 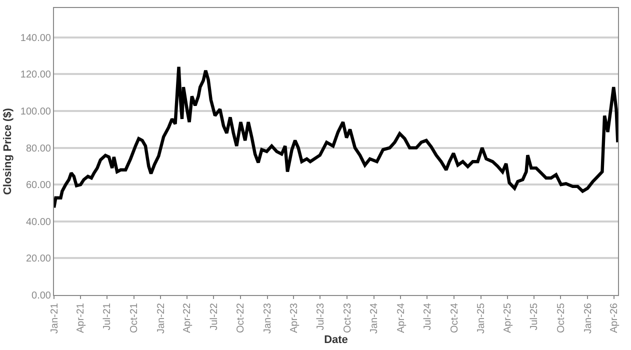 I want to click on x-tick-label: Apr-23, so click(x=294, y=318).